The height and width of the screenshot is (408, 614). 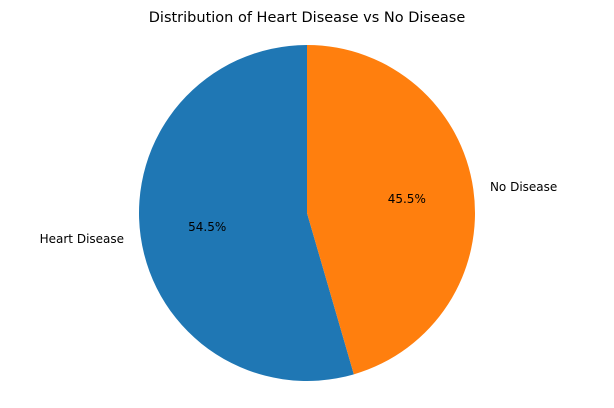 What do you see at coordinates (207, 227) in the screenshot?
I see `pie-pct-label-heart-disease: 54.5%` at bounding box center [207, 227].